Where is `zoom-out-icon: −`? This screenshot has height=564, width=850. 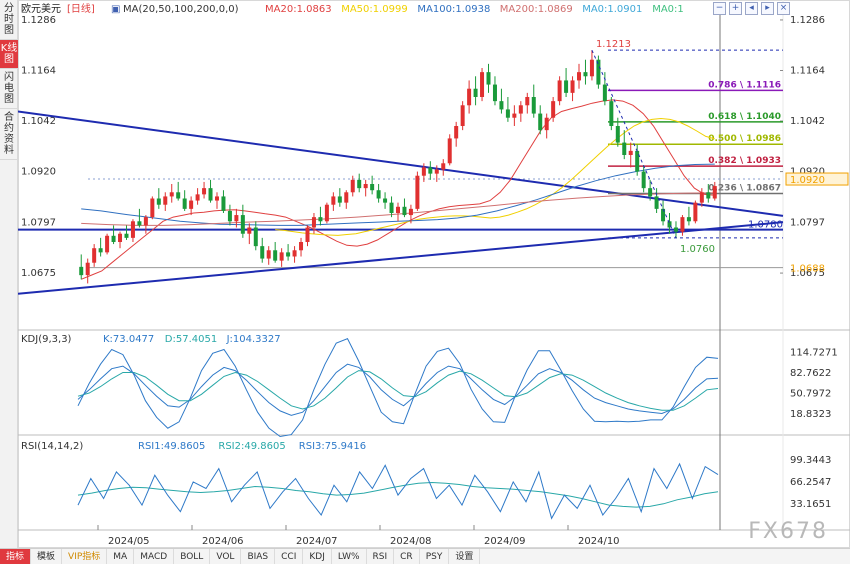
zoom-out-icon: − is located at coordinates (719, 8).